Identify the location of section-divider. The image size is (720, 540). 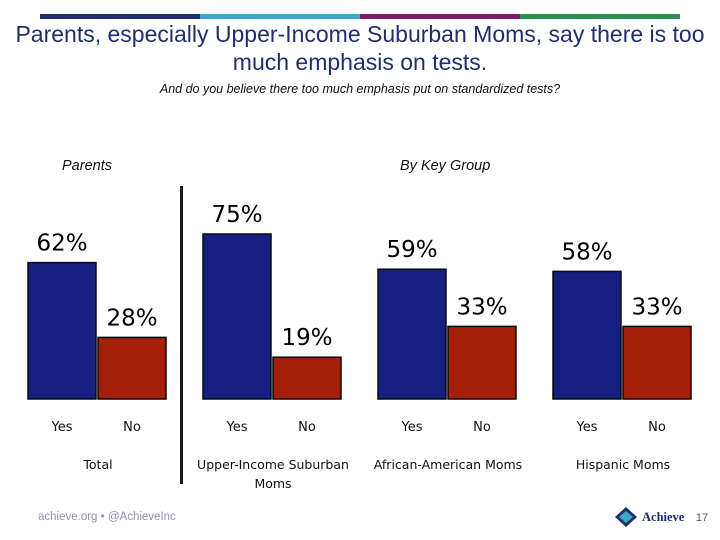
(181, 335).